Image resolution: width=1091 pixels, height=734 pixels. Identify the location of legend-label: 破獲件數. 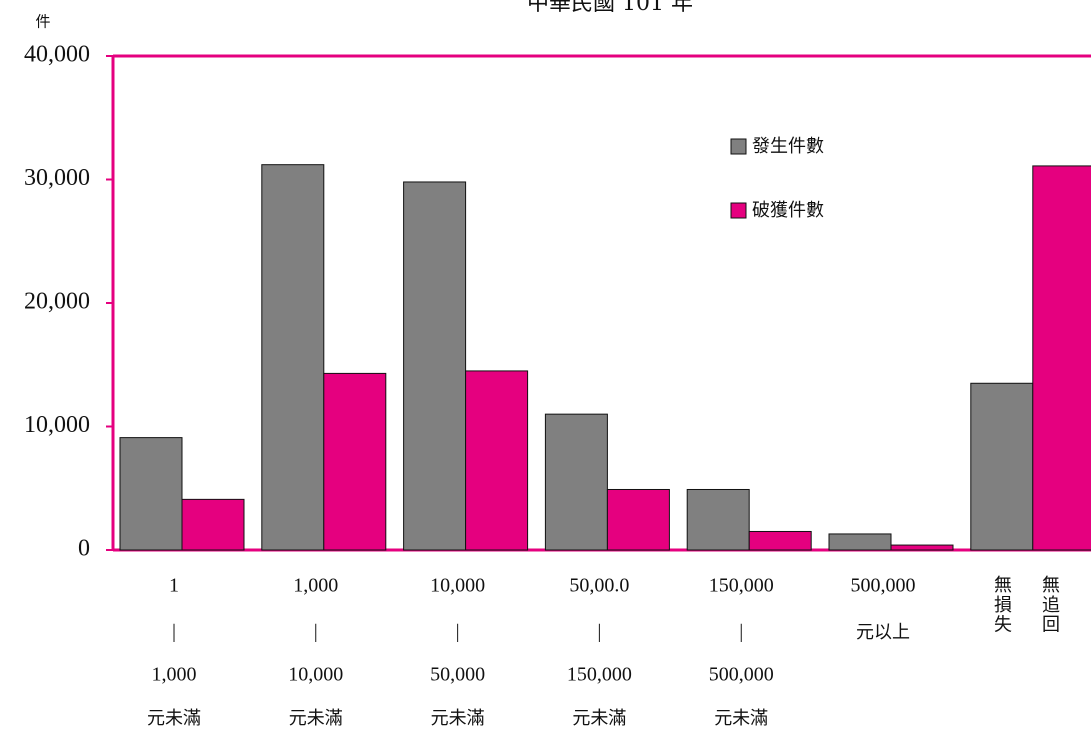
(788, 210).